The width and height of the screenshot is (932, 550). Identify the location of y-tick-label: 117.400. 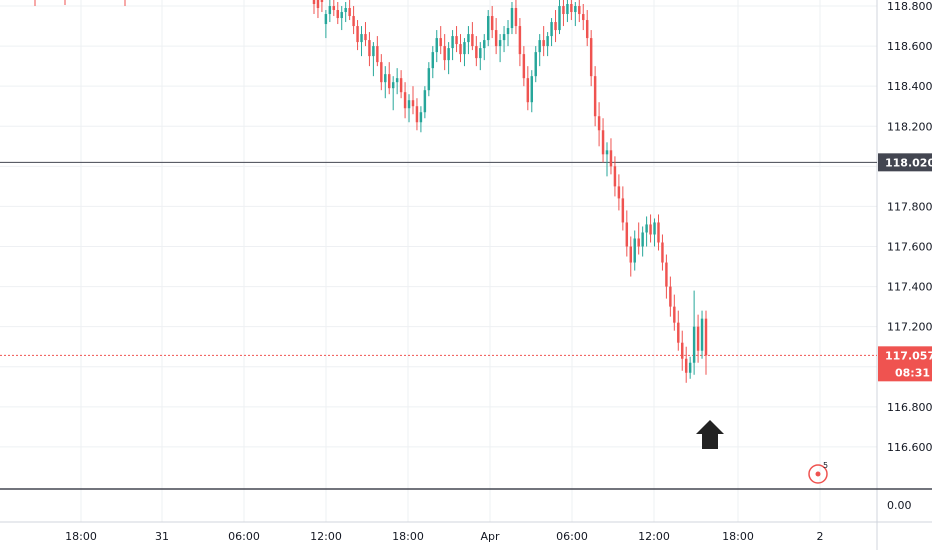
(909, 287).